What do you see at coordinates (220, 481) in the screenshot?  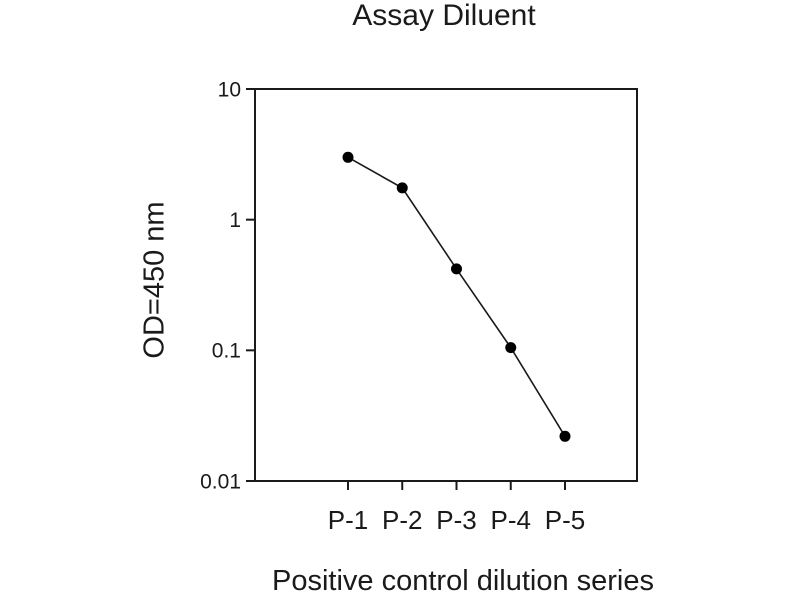 I see `y-tick-label: 0.01` at bounding box center [220, 481].